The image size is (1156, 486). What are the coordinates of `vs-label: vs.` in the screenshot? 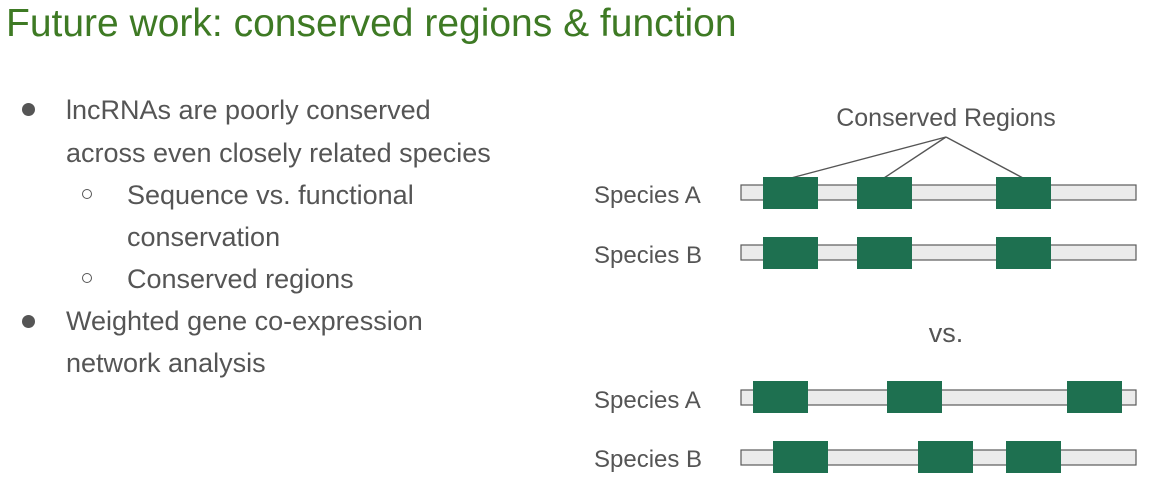 It's located at (946, 333).